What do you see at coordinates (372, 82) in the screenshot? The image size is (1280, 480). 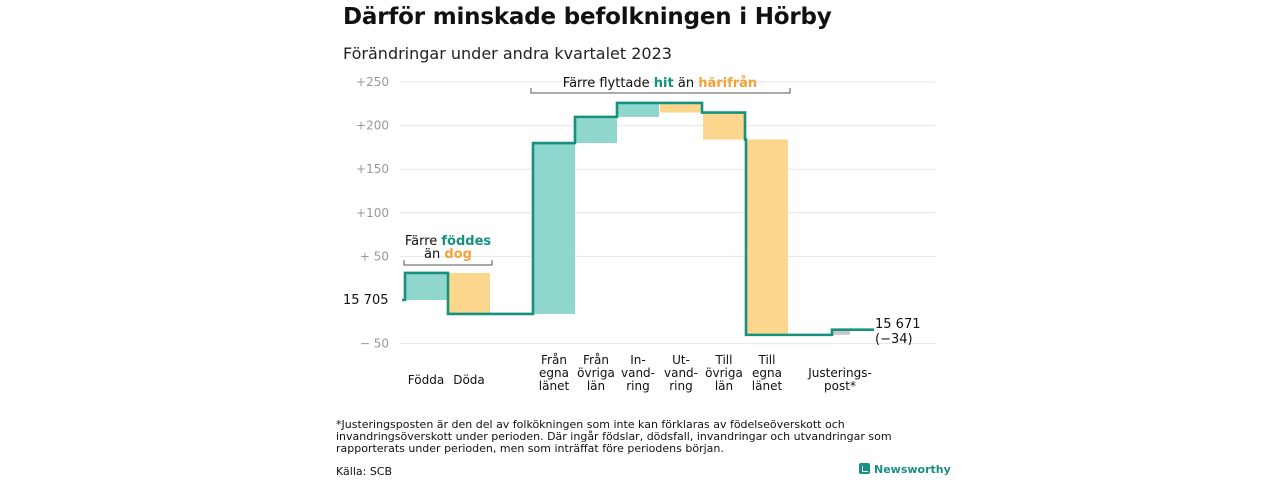 I see `y-tick-label: +250` at bounding box center [372, 82].